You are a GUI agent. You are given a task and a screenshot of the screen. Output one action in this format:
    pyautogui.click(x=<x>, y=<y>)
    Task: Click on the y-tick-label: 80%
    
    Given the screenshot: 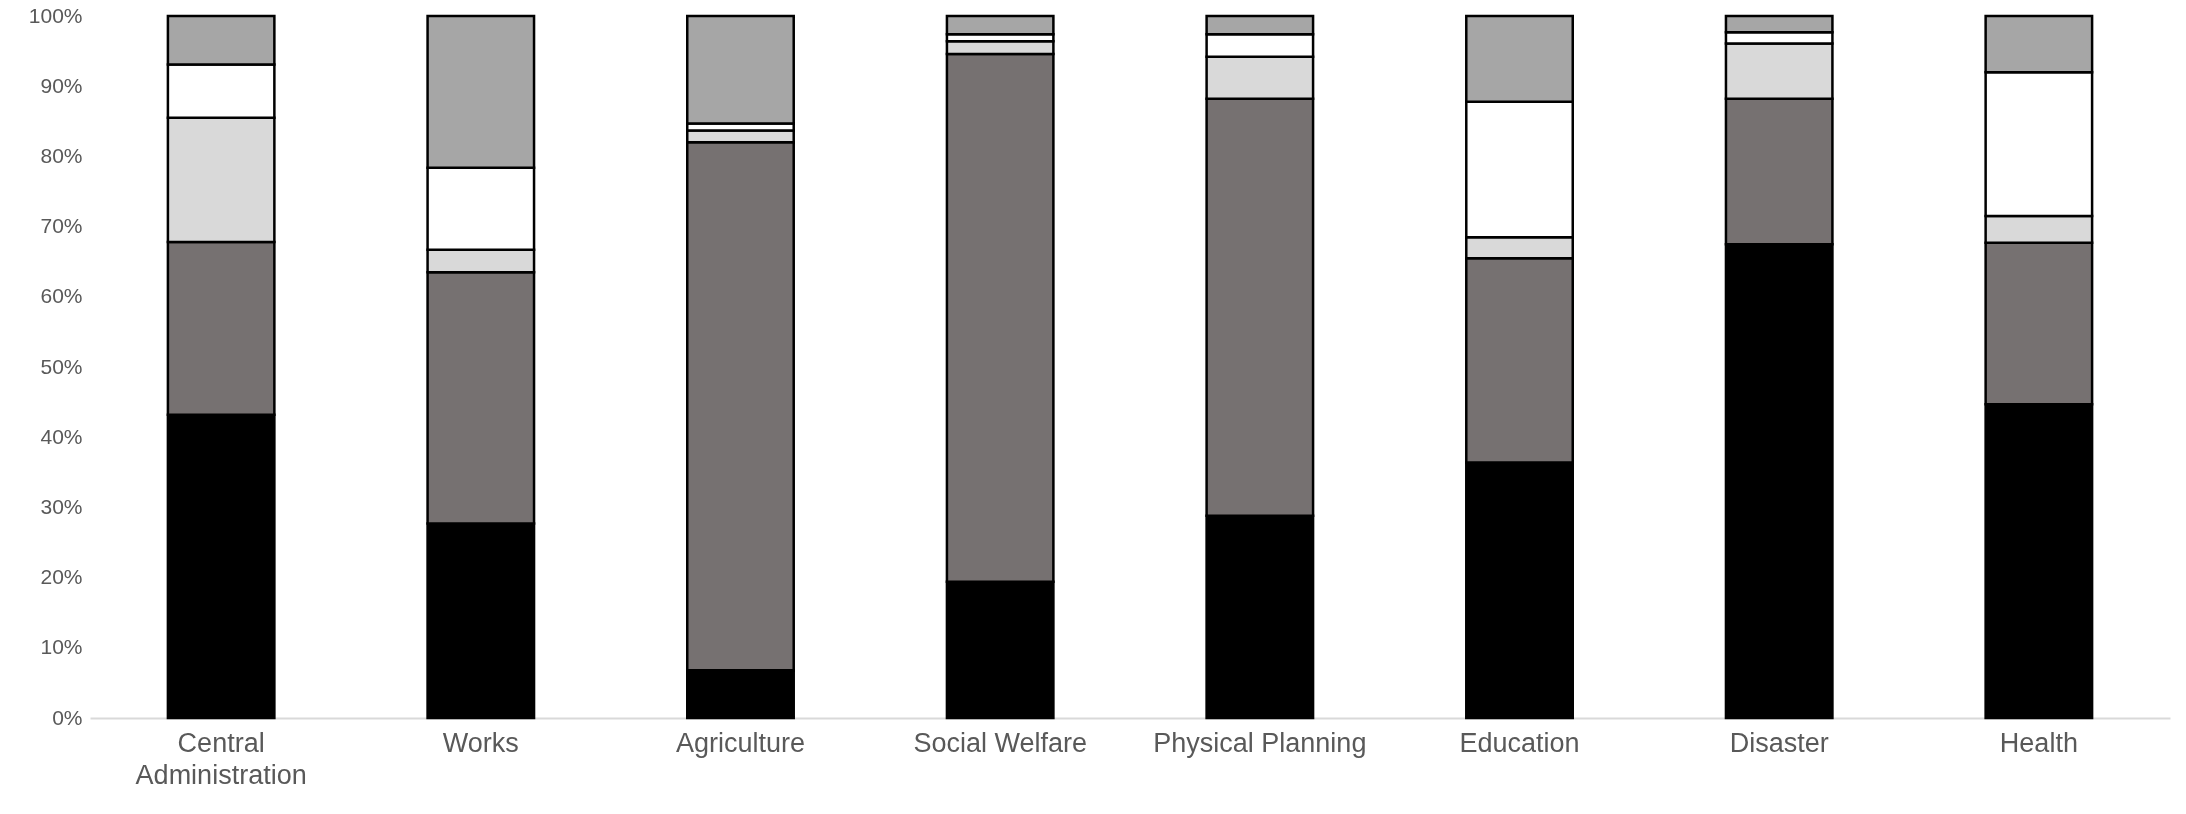 What is the action you would take?
    pyautogui.click(x=61, y=155)
    